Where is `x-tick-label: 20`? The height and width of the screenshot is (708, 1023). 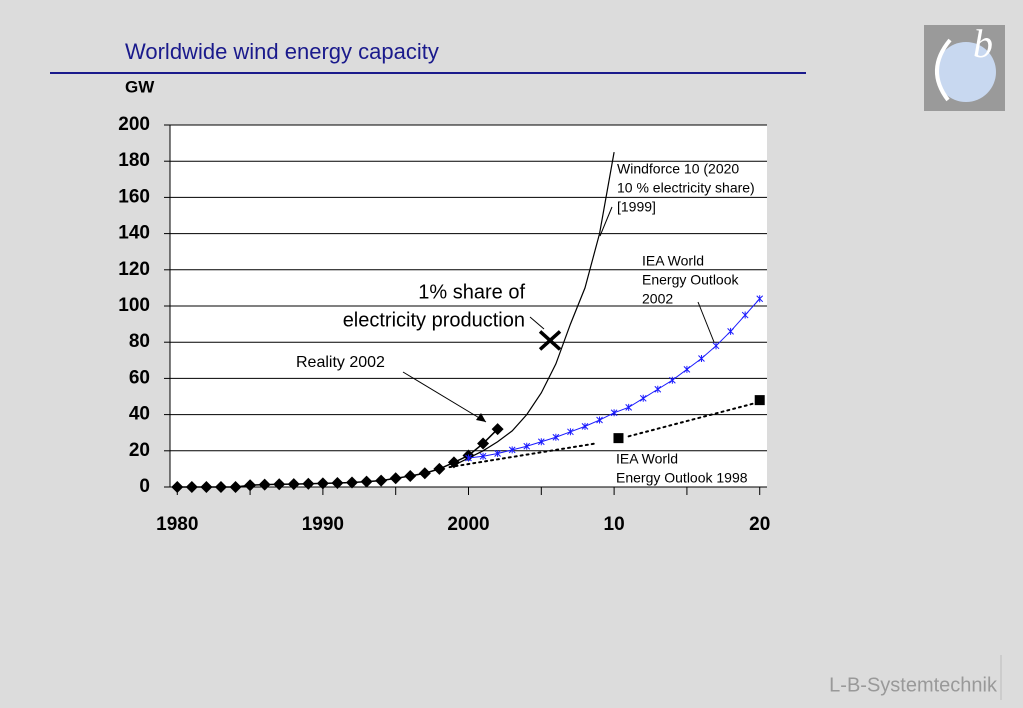 x-tick-label: 20 is located at coordinates (759, 524).